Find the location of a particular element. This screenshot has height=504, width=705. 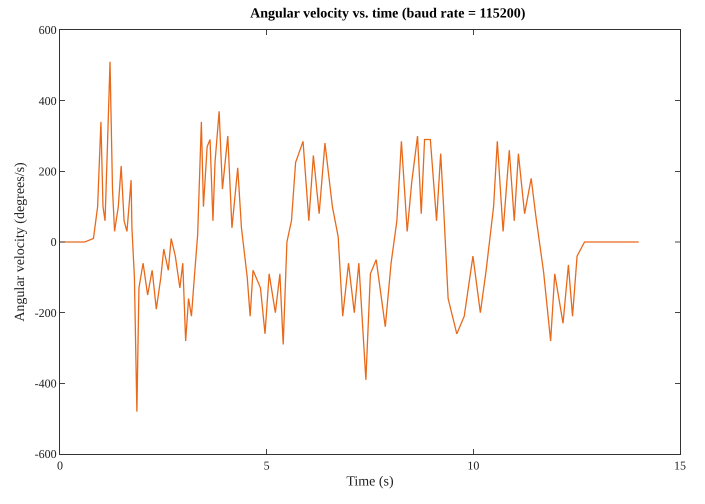

y-tick-label: -400 is located at coordinates (45, 383).